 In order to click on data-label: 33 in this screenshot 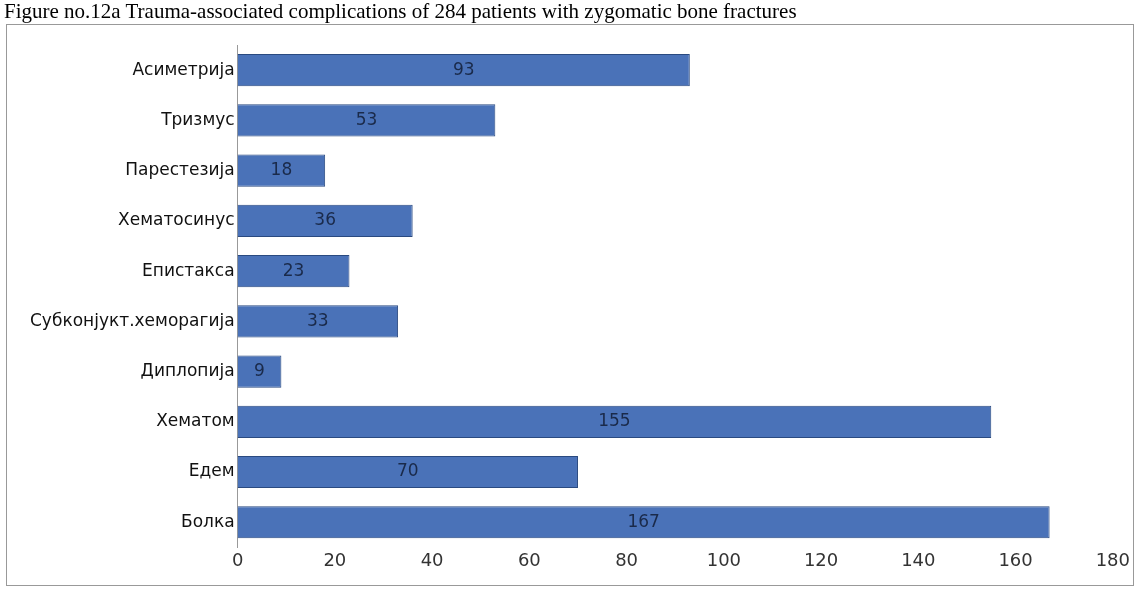, I will do `click(318, 319)`.